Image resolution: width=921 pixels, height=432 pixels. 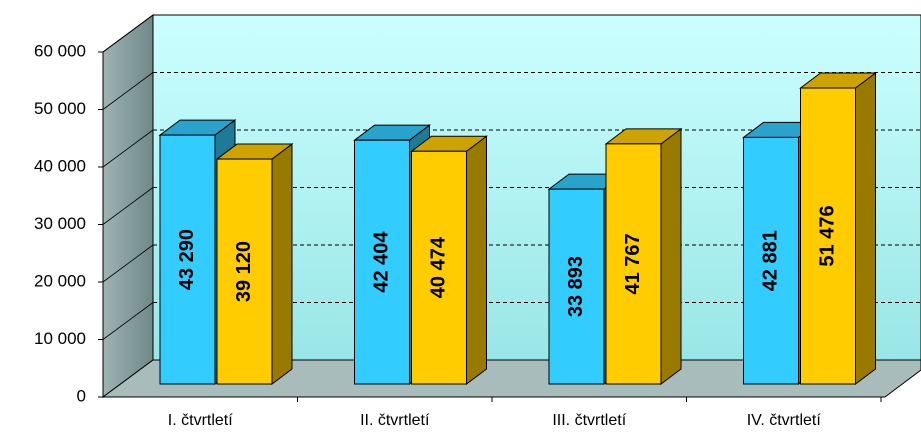 I want to click on y-tick-label: 50 000, so click(x=60, y=108).